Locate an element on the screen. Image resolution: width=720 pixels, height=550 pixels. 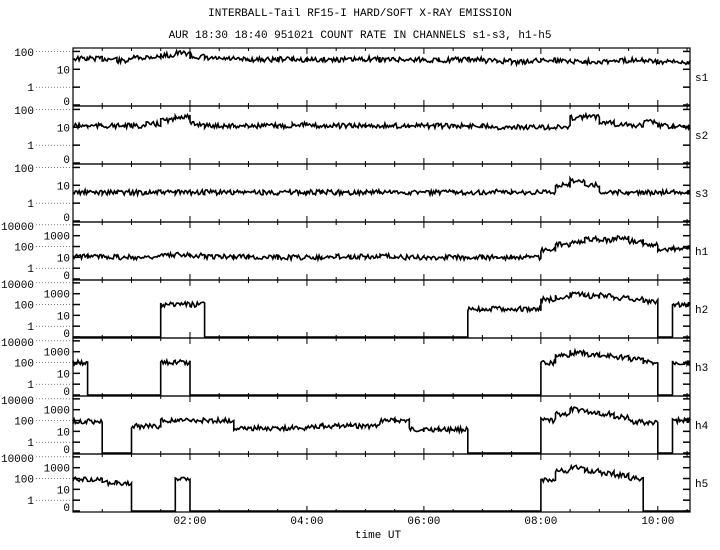
x-tick-label: 10:00 is located at coordinates (657, 522).